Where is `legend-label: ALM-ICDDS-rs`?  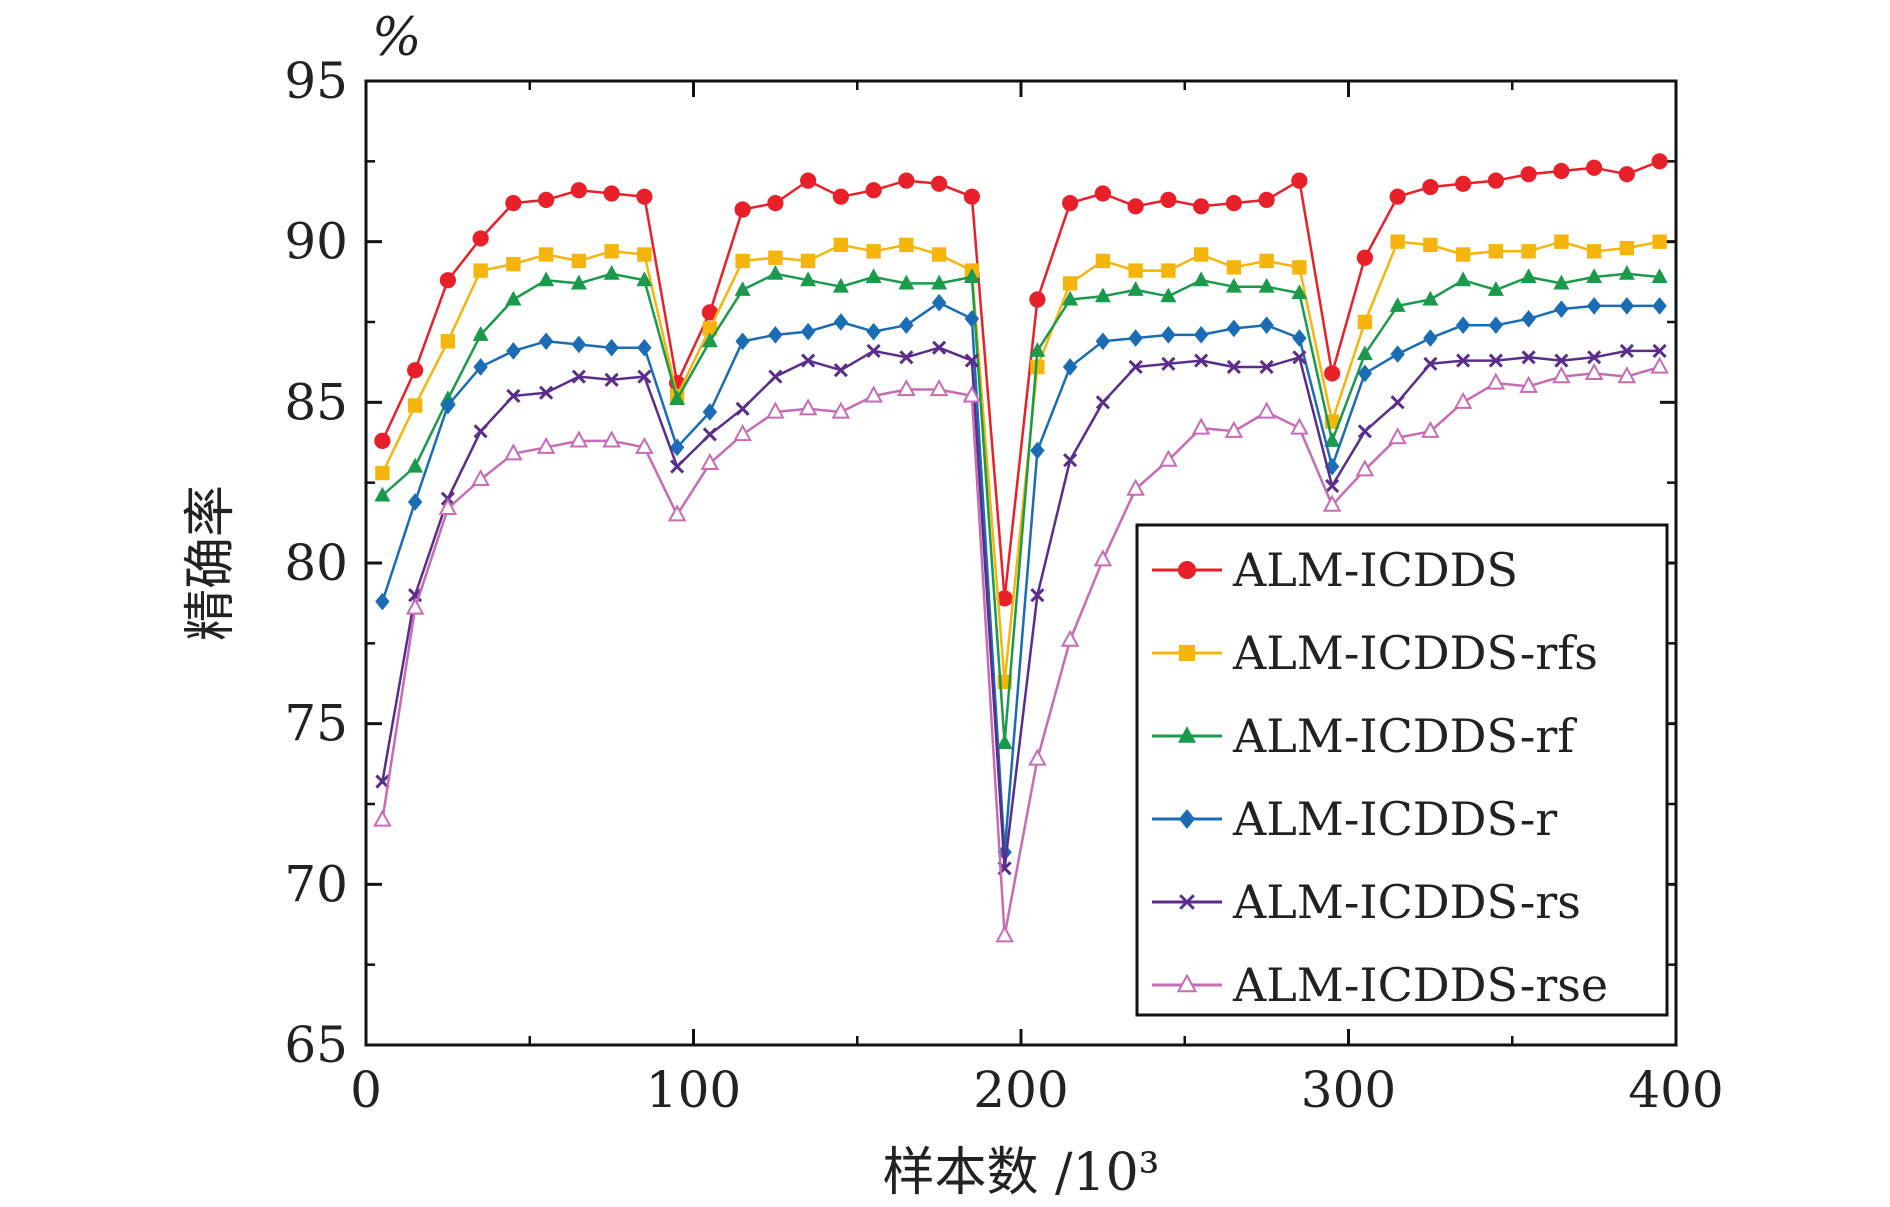 legend-label: ALM-ICDDS-rs is located at coordinates (1406, 902).